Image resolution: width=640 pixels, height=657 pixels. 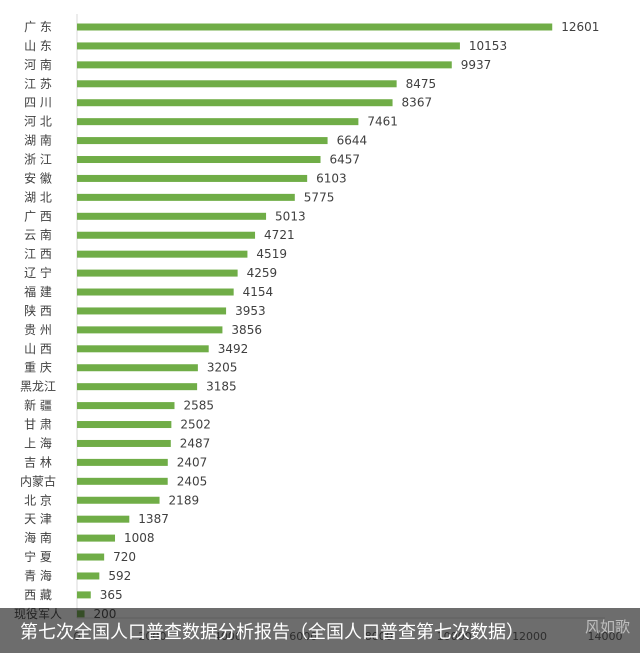 What do you see at coordinates (198, 406) in the screenshot?
I see `data-label: 2585` at bounding box center [198, 406].